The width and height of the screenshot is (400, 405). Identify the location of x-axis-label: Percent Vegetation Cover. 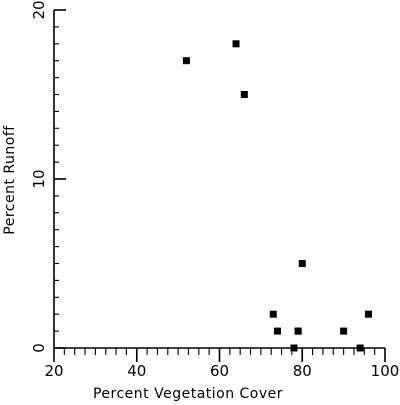
(188, 394).